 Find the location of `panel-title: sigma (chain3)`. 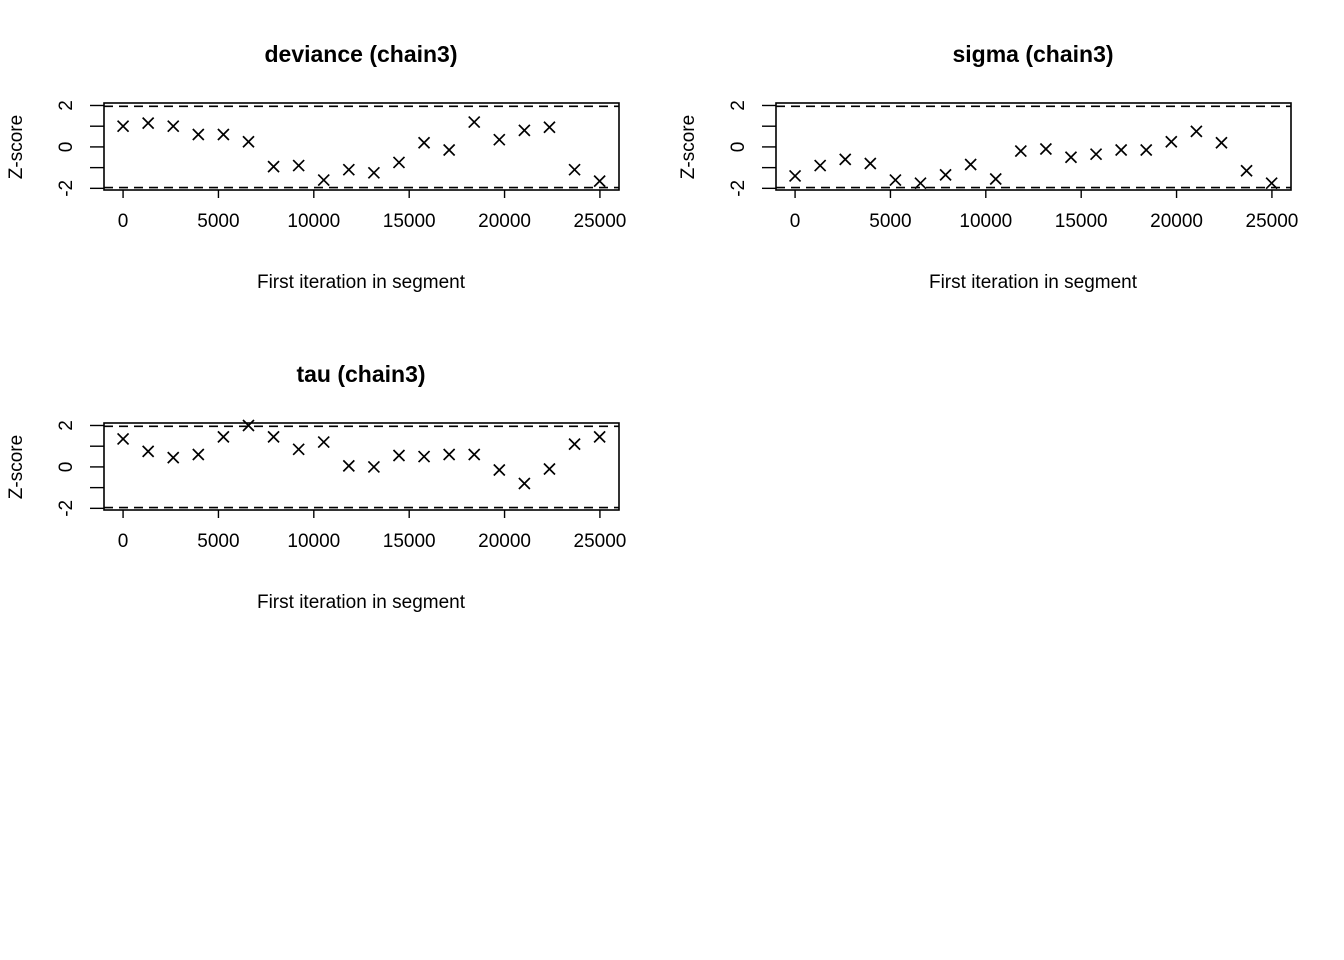

panel-title: sigma (chain3) is located at coordinates (1032, 54).